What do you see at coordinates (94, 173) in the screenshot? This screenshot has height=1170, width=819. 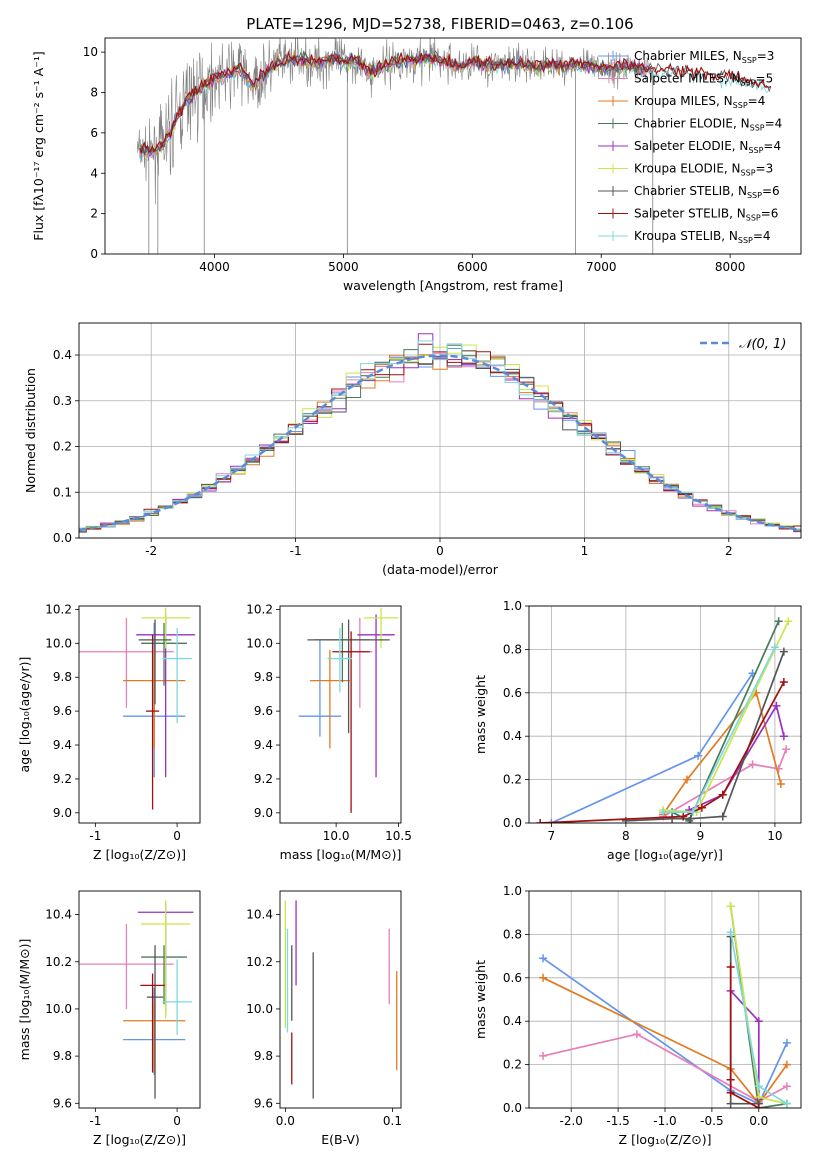 I see `y-tick-label: 4` at bounding box center [94, 173].